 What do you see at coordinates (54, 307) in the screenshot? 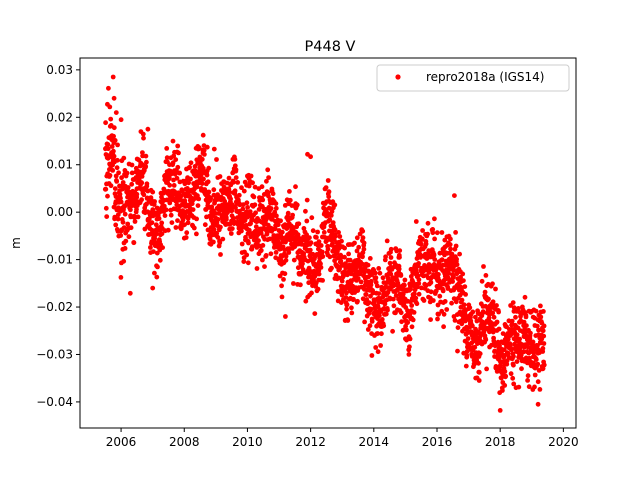
I see `y-tick-label: −0.02` at bounding box center [54, 307].